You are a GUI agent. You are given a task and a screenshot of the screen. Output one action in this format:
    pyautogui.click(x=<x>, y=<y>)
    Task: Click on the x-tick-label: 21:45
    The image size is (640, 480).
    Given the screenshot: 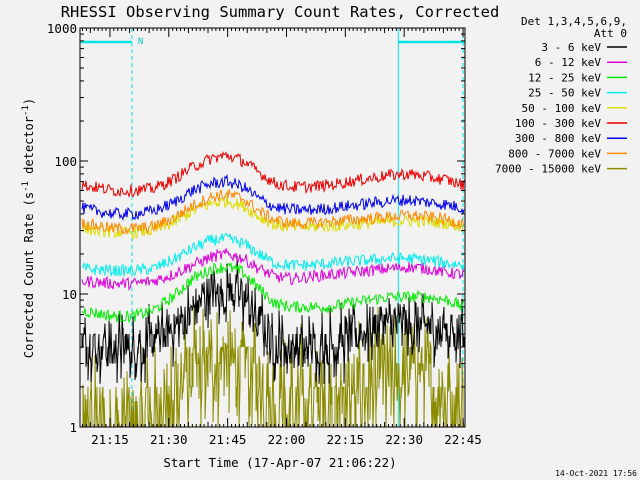 What is the action you would take?
    pyautogui.click(x=228, y=439)
    